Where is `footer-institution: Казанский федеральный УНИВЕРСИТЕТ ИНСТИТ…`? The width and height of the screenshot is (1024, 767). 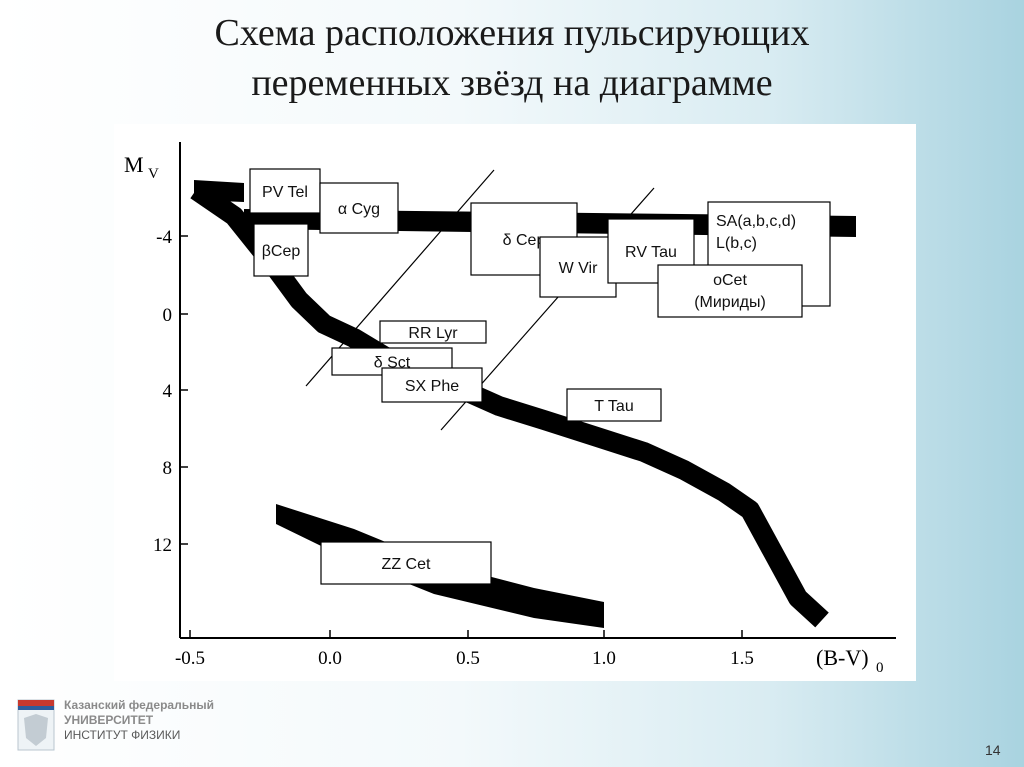 footer-institution: Казанский федеральный УНИВЕРСИТЕТ ИНСТИТ… is located at coordinates (139, 720).